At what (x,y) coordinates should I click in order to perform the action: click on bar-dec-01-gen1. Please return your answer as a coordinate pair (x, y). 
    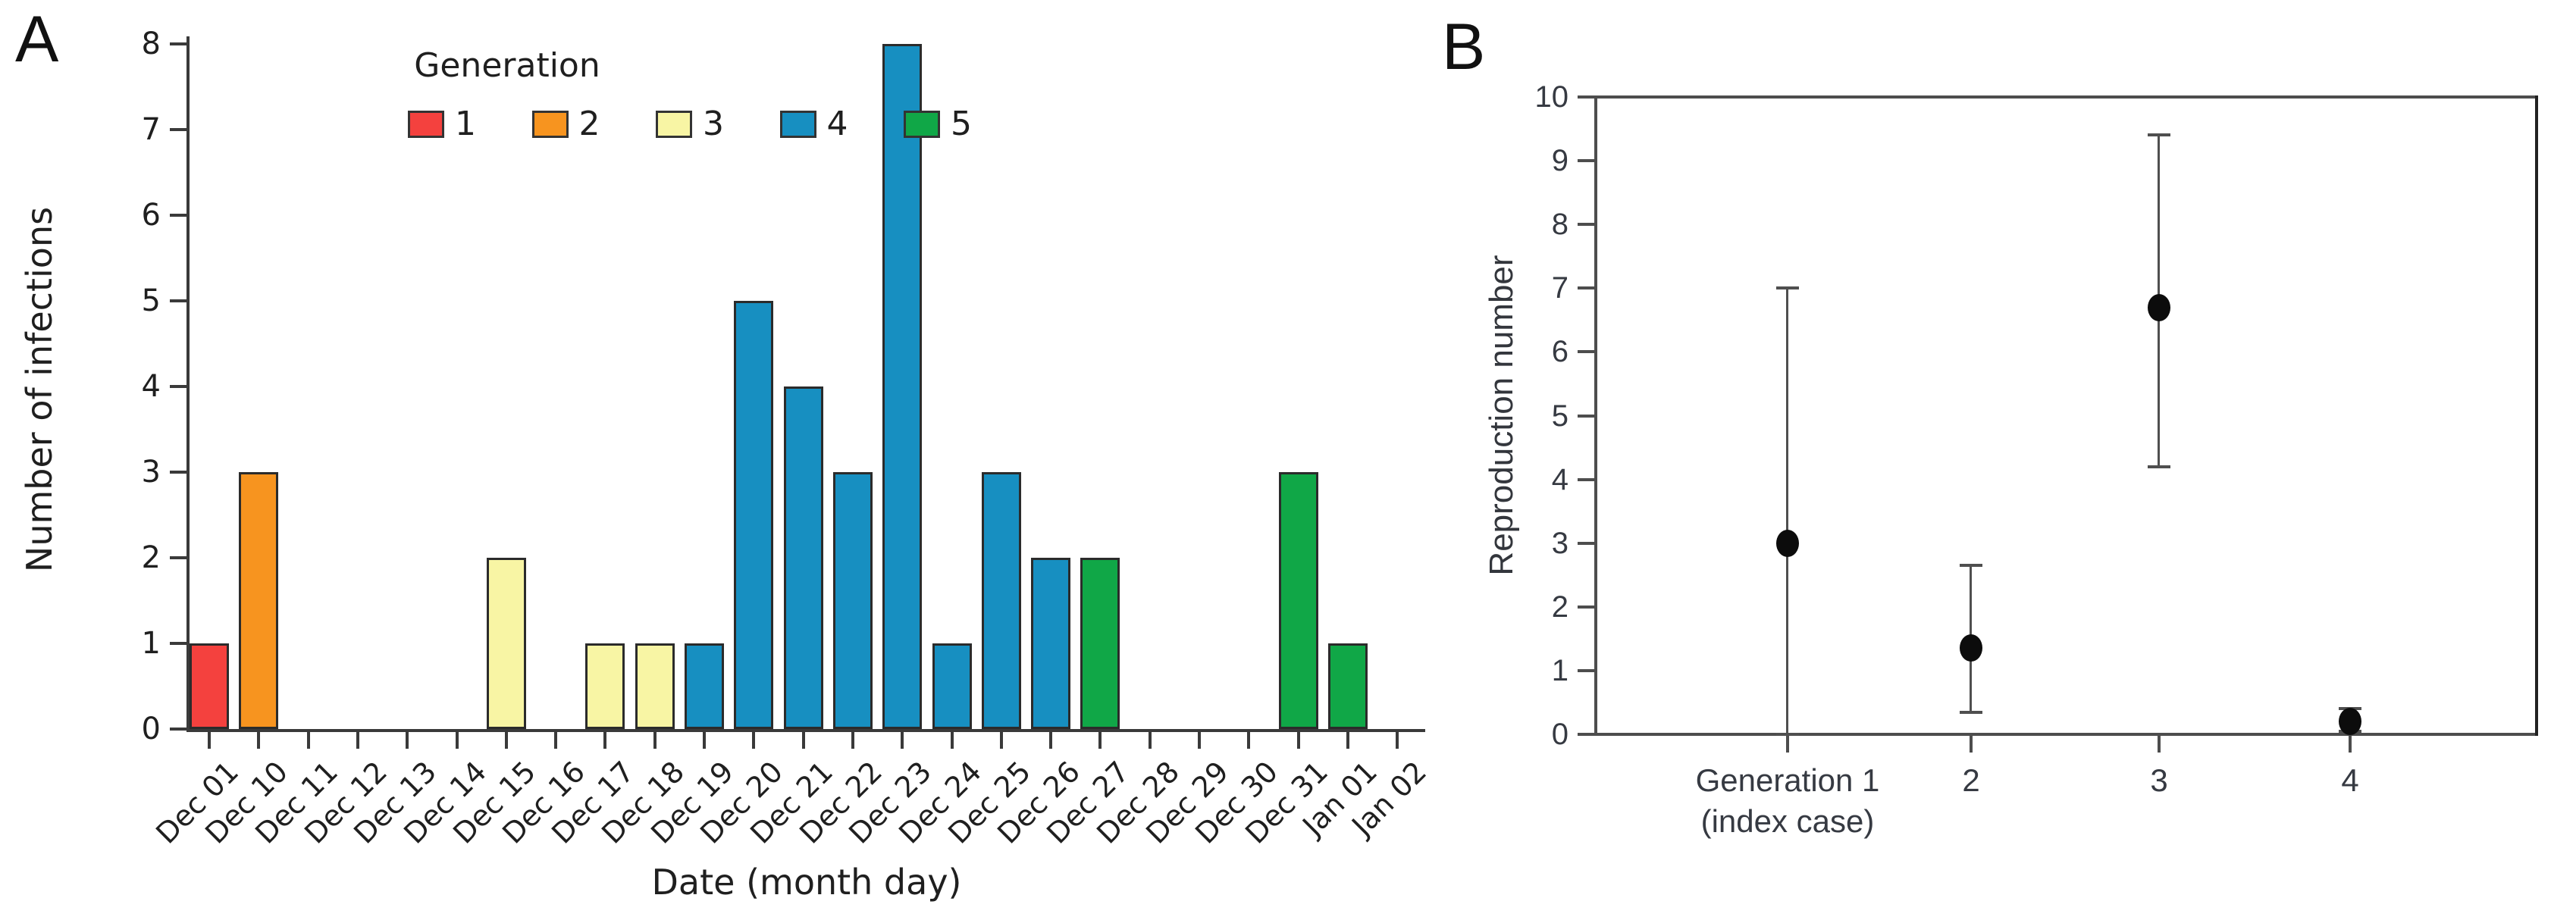
    Looking at the image, I should click on (210, 686).